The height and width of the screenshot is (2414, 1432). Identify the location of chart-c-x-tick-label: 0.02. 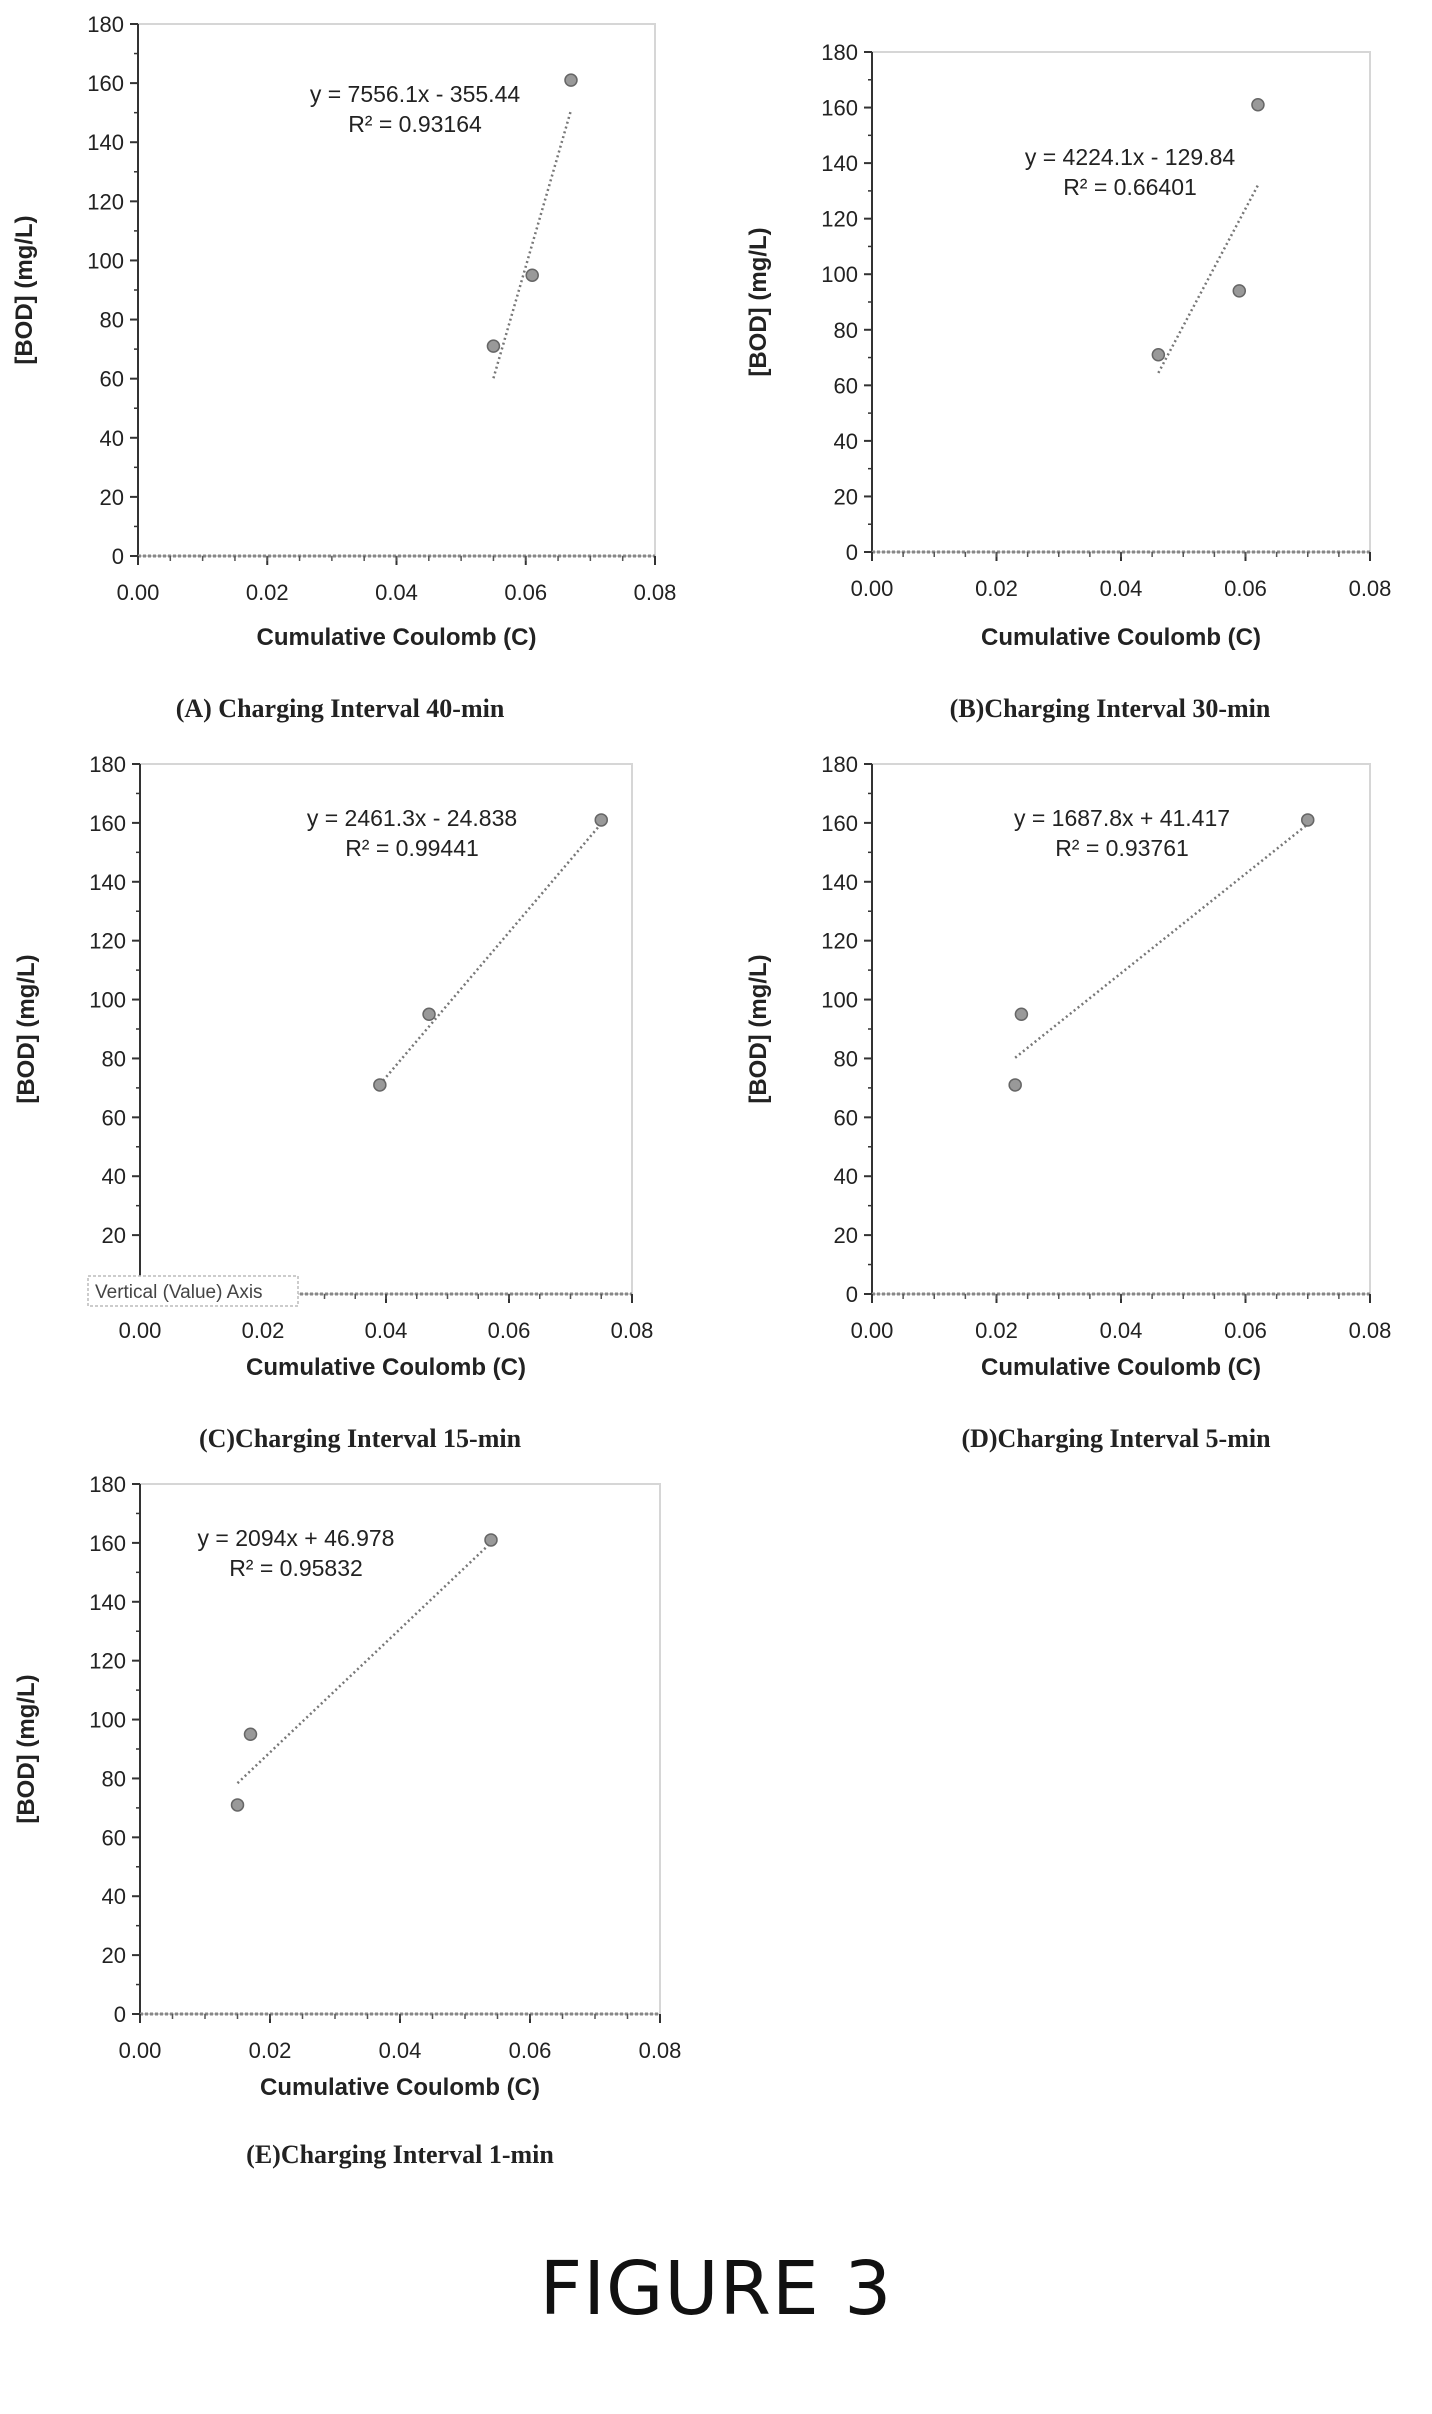
(263, 1330).